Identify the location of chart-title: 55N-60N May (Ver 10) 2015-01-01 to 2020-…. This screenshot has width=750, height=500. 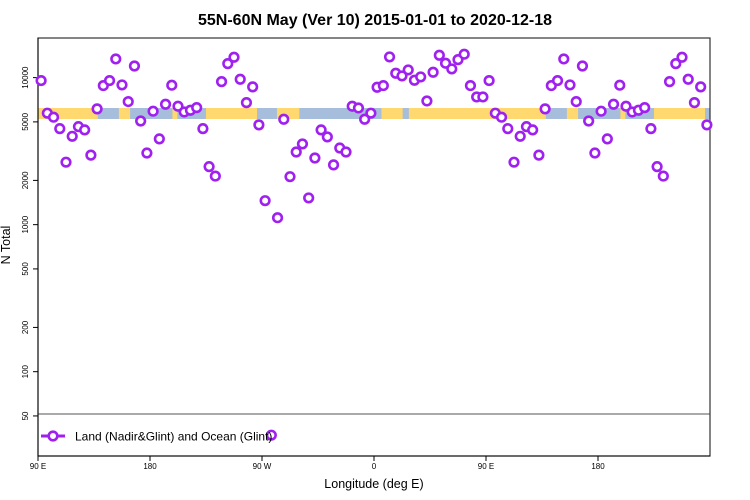
(375, 20).